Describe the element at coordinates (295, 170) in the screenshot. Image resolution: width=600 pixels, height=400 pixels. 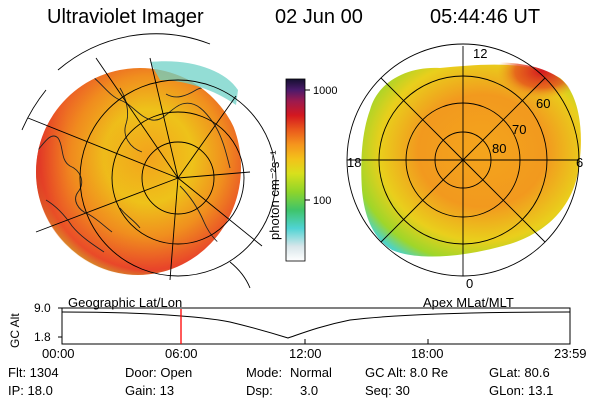
I see `colorbar` at that location.